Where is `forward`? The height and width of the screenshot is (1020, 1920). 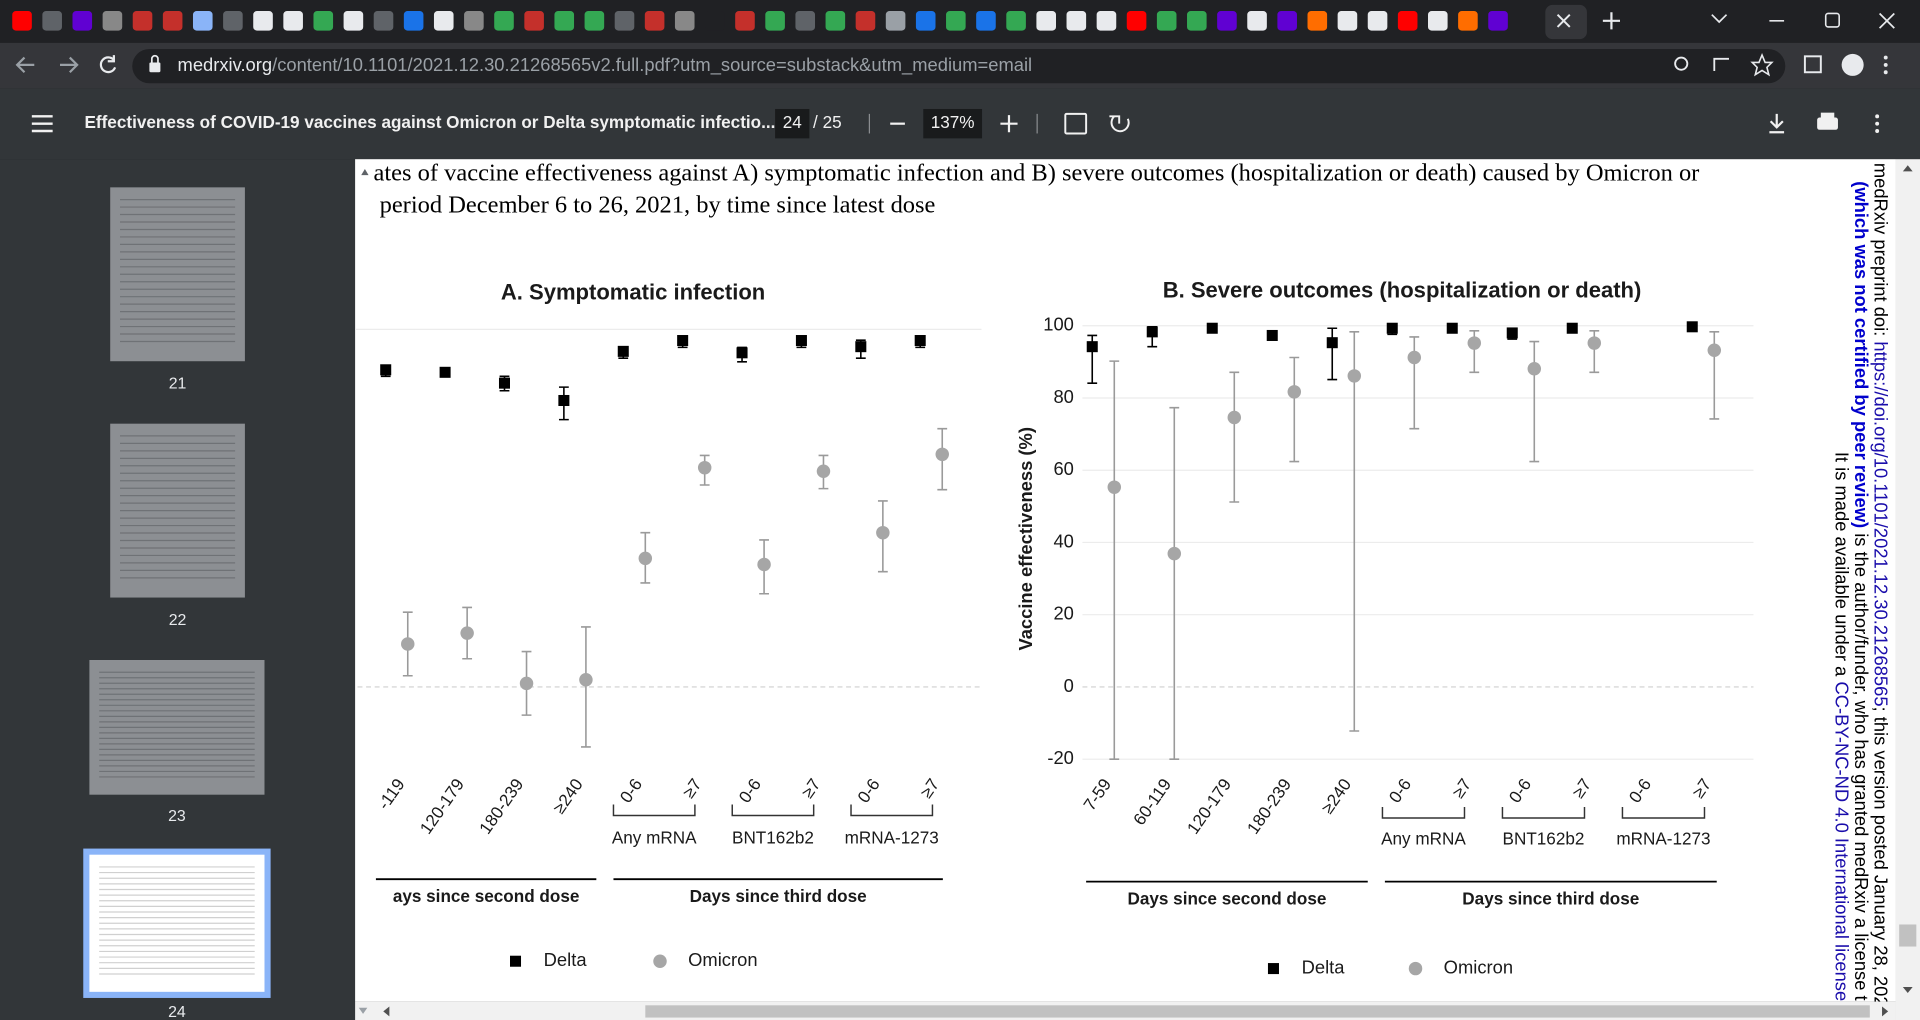 forward is located at coordinates (69, 65).